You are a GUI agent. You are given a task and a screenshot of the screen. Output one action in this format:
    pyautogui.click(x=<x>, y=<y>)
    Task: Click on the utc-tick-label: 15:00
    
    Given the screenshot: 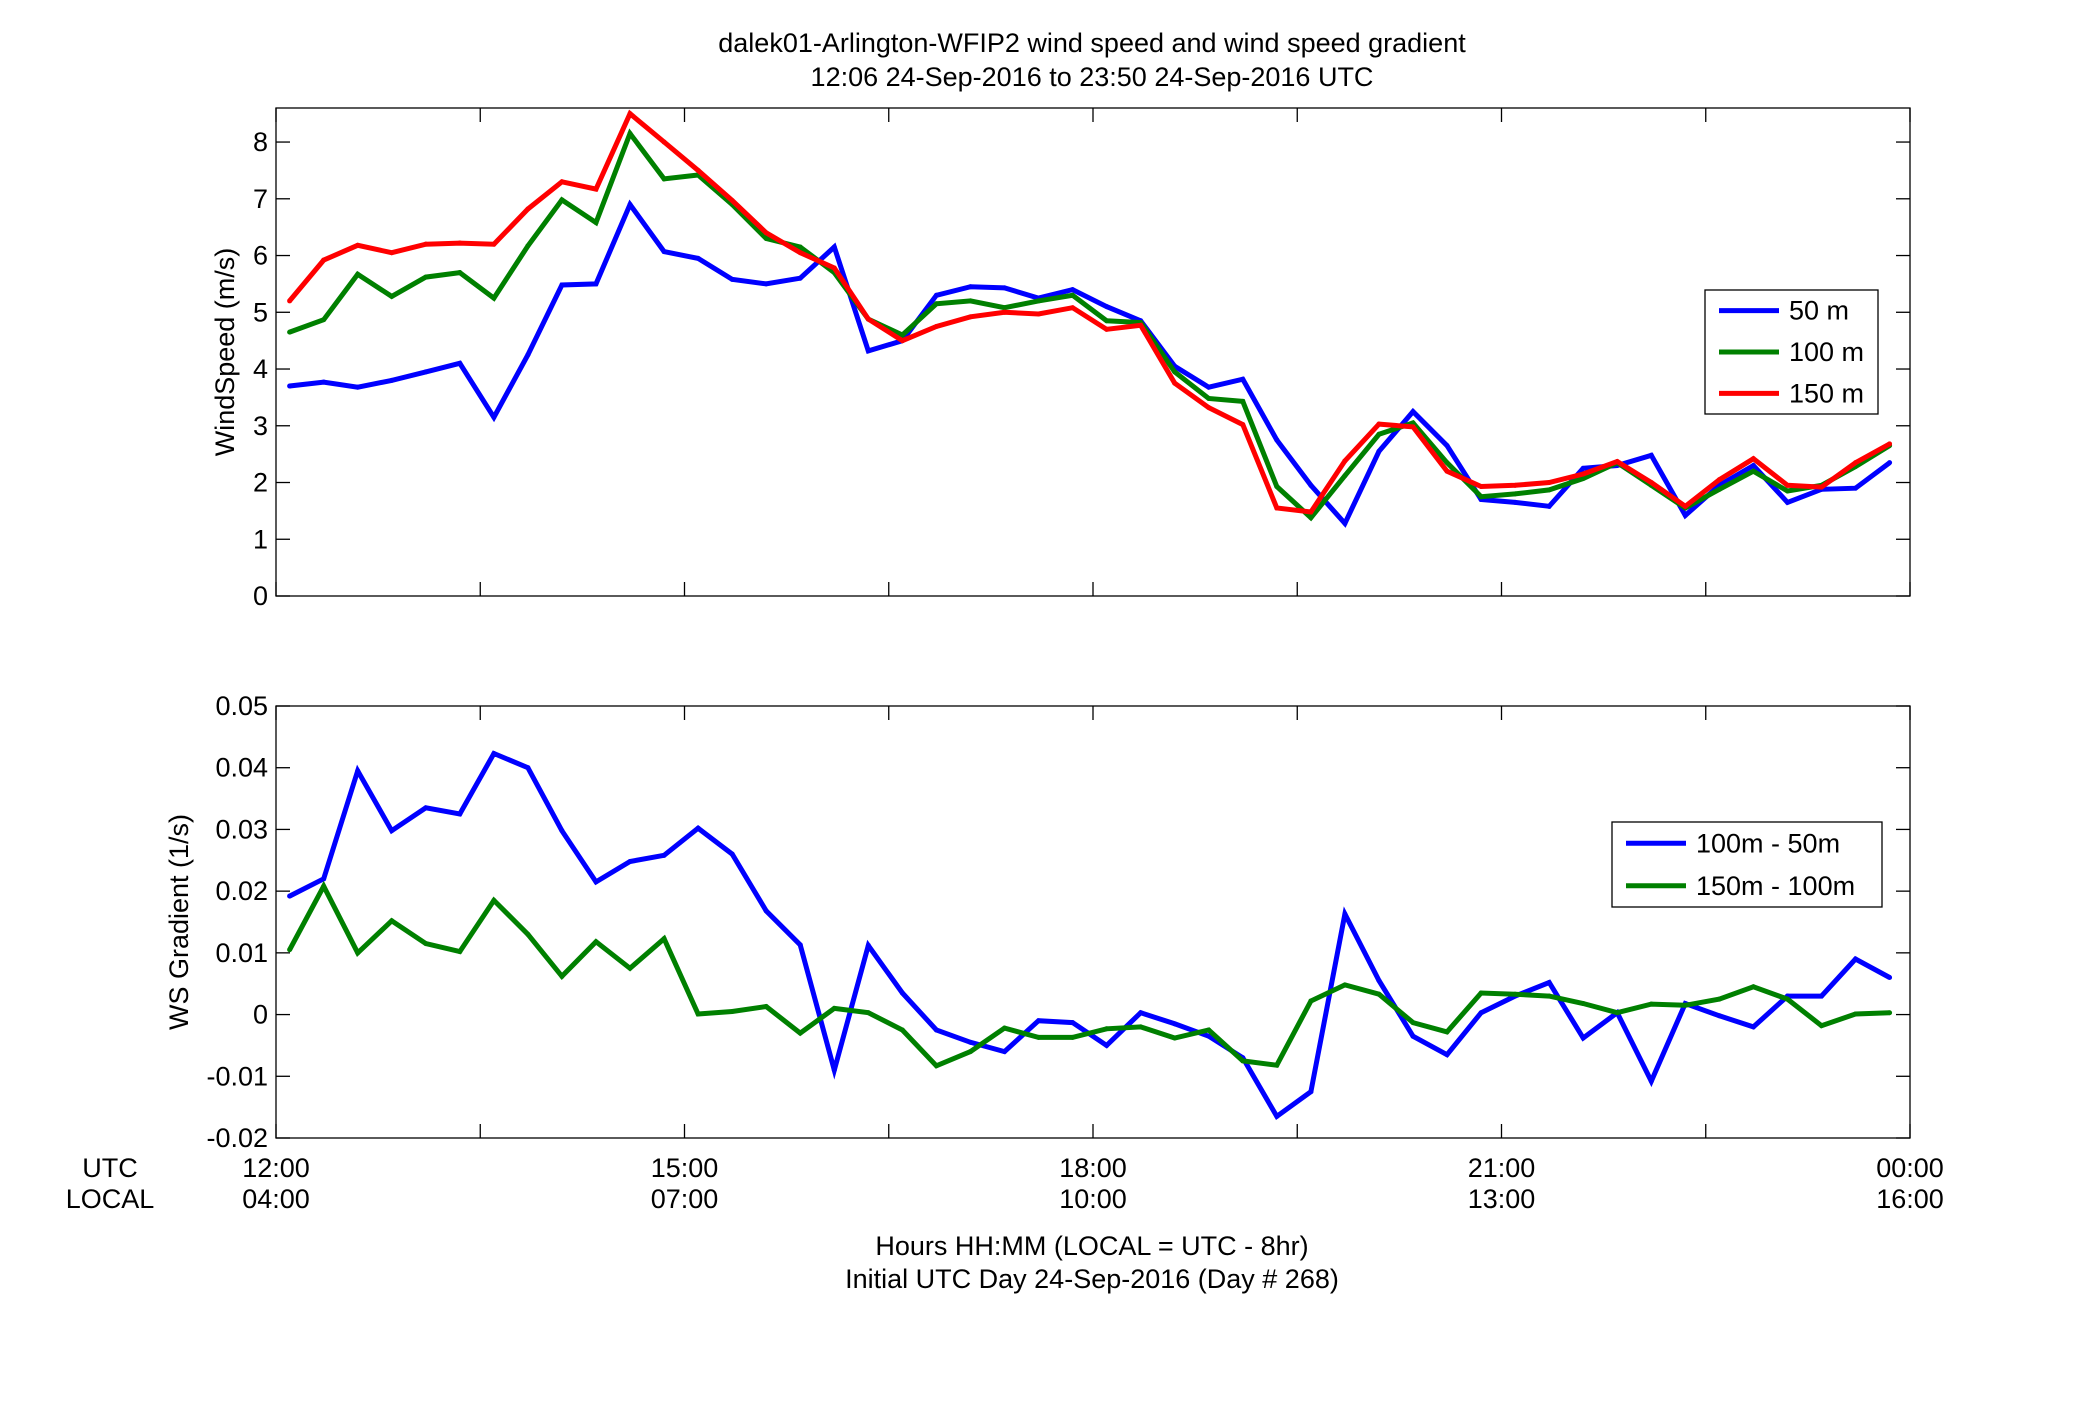 What is the action you would take?
    pyautogui.click(x=685, y=1168)
    